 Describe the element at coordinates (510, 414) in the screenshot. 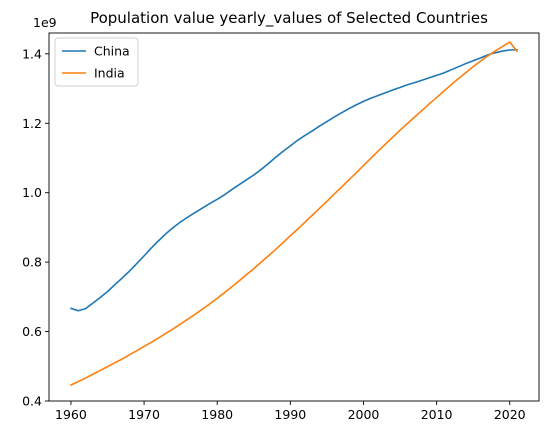

I see `x-tick-label: 2020` at that location.